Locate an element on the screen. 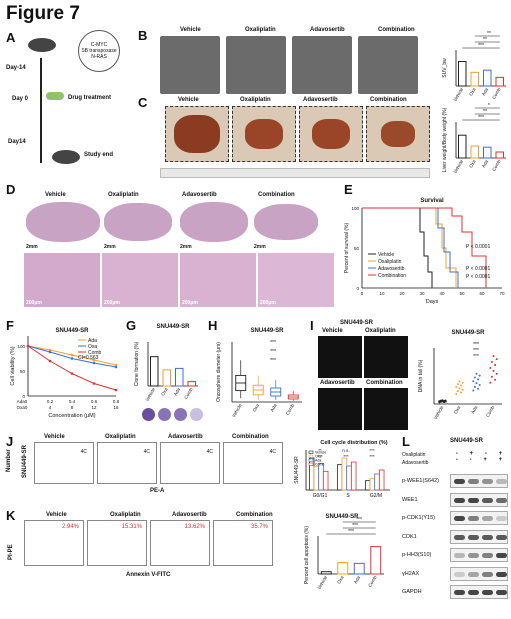 This screenshot has width=511, height=619. ada-tick-2: 0.4 is located at coordinates (72, 401).